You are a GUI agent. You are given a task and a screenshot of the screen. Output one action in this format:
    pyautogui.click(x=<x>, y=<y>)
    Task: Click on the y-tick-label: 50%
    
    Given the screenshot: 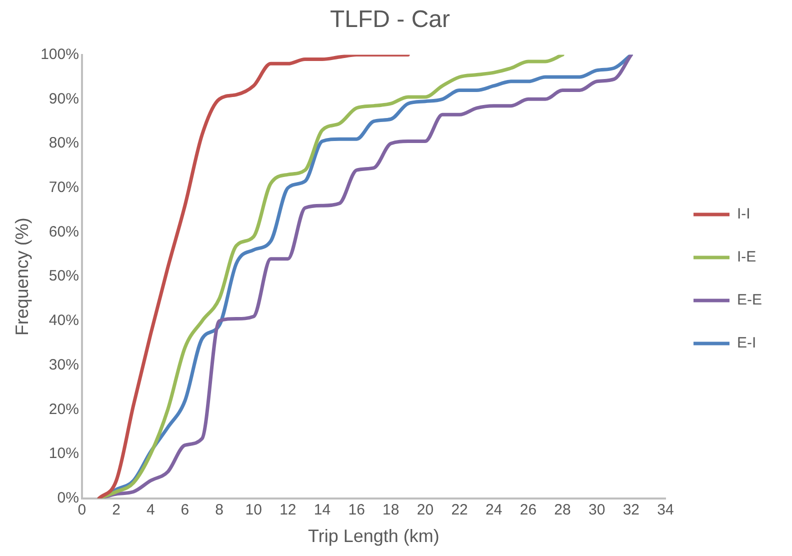 What is the action you would take?
    pyautogui.click(x=63, y=276)
    